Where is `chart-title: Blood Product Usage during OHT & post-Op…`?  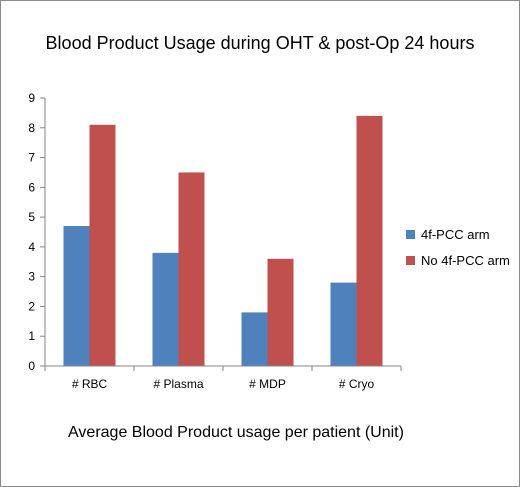 chart-title: Blood Product Usage during OHT & post-Op… is located at coordinates (260, 43).